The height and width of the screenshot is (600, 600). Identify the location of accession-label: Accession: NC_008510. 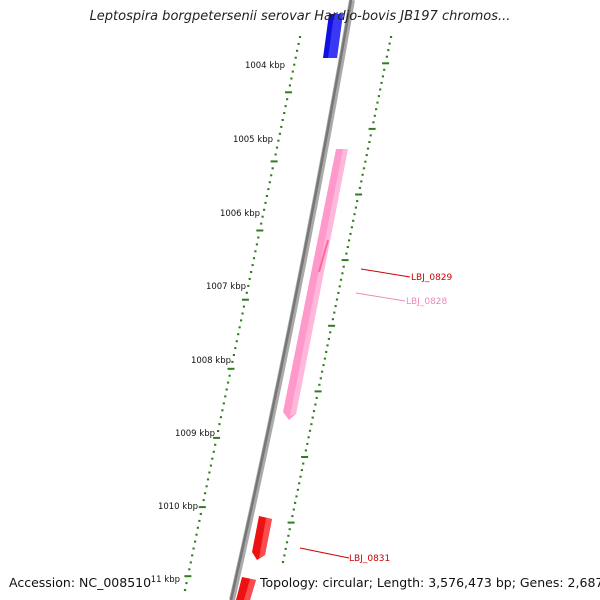
(80, 582).